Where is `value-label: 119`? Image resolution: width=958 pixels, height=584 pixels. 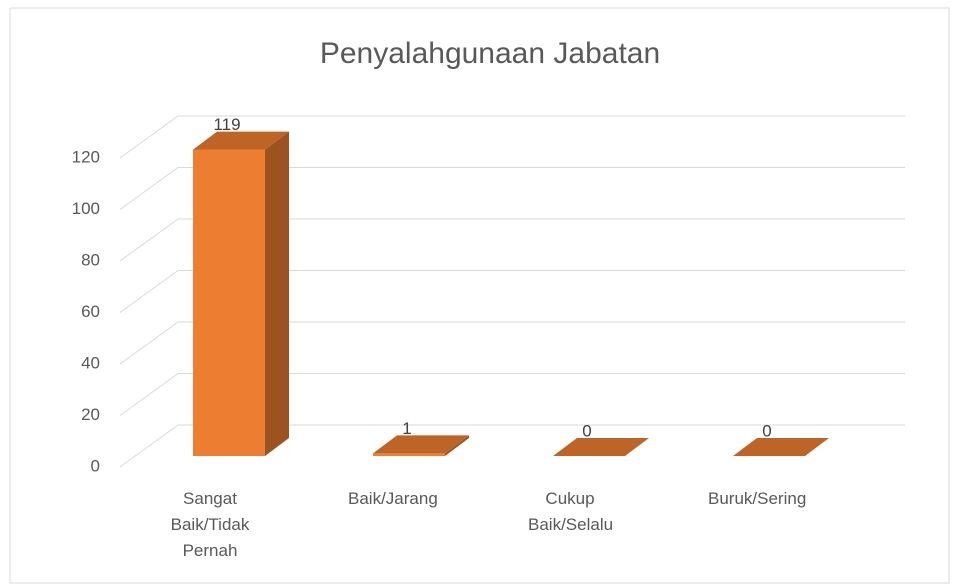 value-label: 119 is located at coordinates (226, 124).